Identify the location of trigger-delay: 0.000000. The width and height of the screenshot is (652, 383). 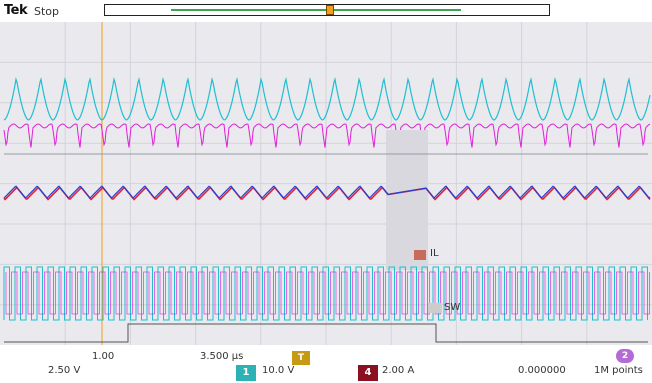
(542, 370).